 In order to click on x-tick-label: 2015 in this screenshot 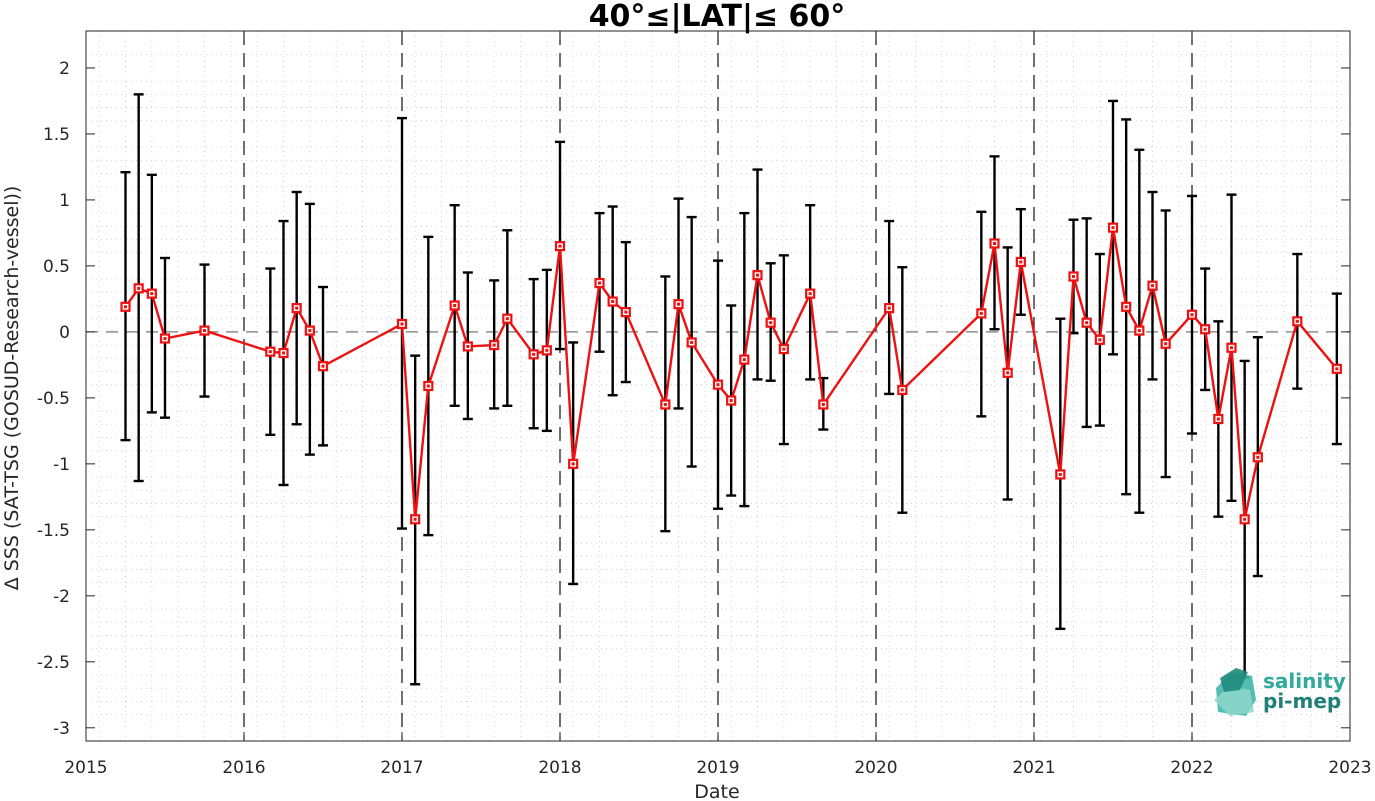, I will do `click(85, 768)`.